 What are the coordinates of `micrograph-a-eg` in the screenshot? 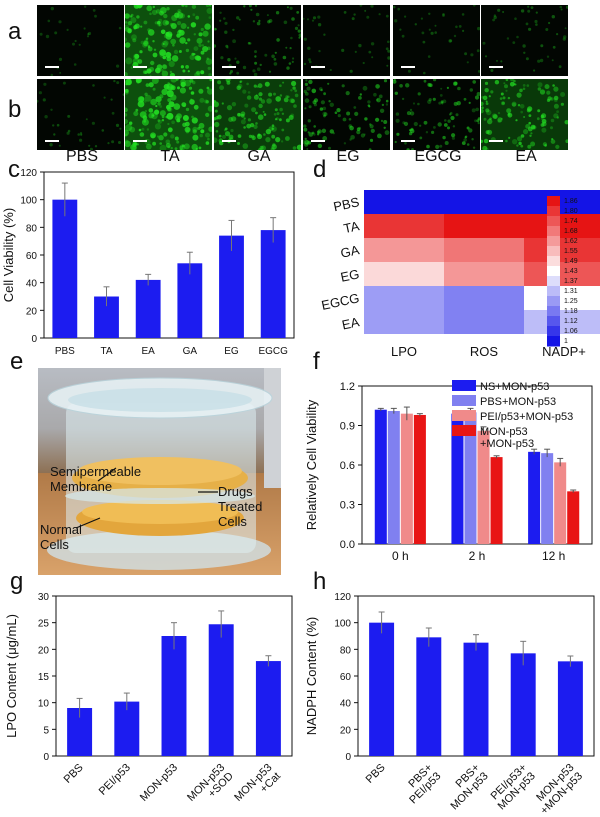 It's located at (346, 40).